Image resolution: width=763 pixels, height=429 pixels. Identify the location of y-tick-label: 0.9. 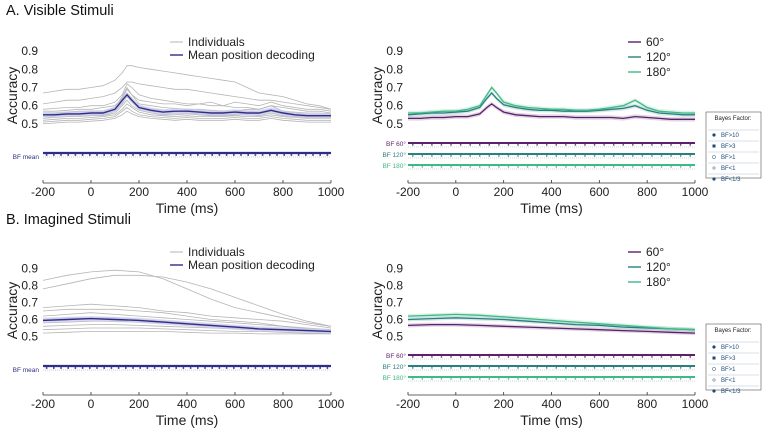
(394, 51).